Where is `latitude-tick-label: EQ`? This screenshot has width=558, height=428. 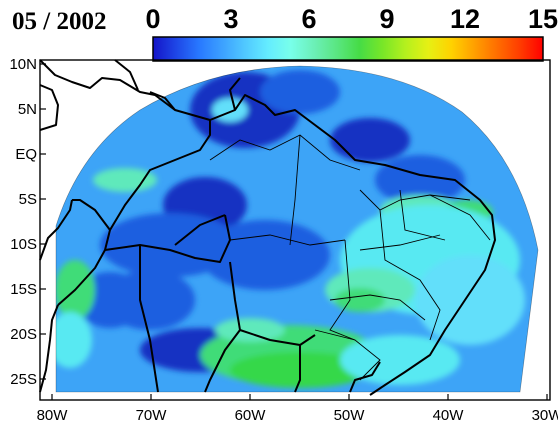
latitude-tick-label: EQ is located at coordinates (26, 154).